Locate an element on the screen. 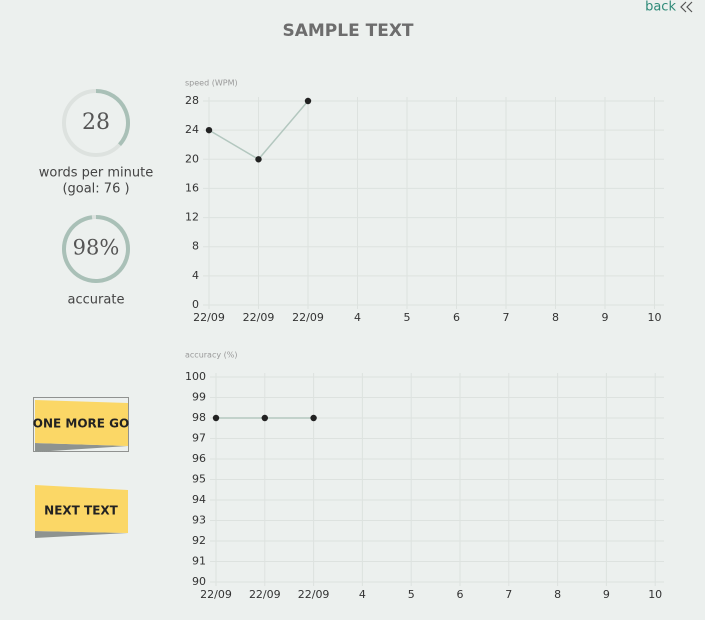  button-label: ONE MORE GO is located at coordinates (81, 424).